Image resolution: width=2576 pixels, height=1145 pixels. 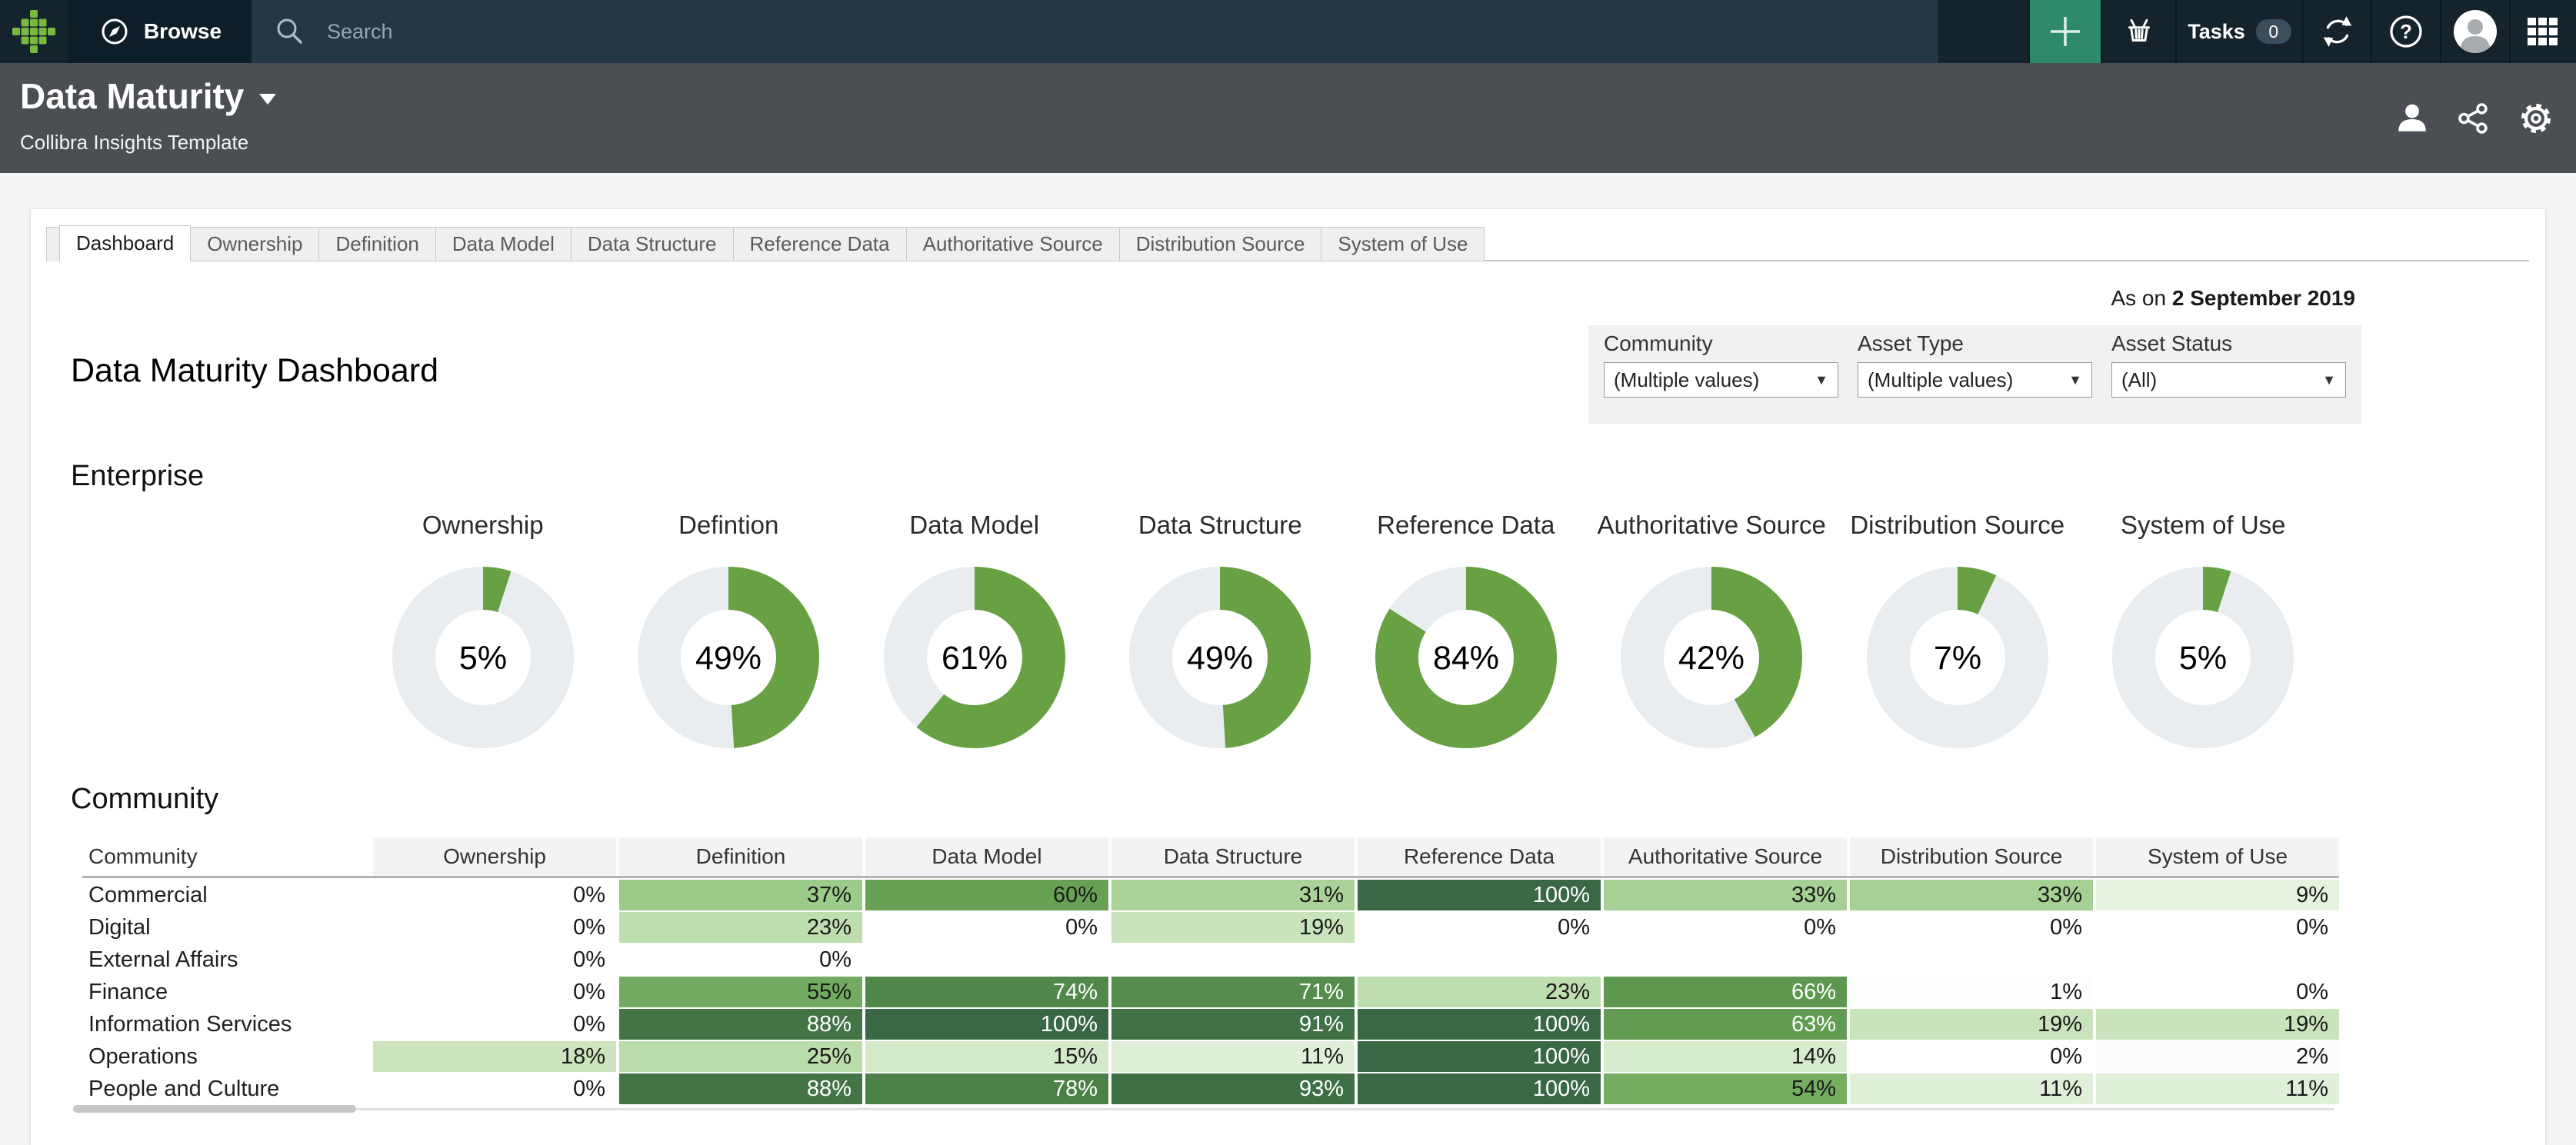 What do you see at coordinates (1233, 1025) in the screenshot?
I see `table-cell: 91%` at bounding box center [1233, 1025].